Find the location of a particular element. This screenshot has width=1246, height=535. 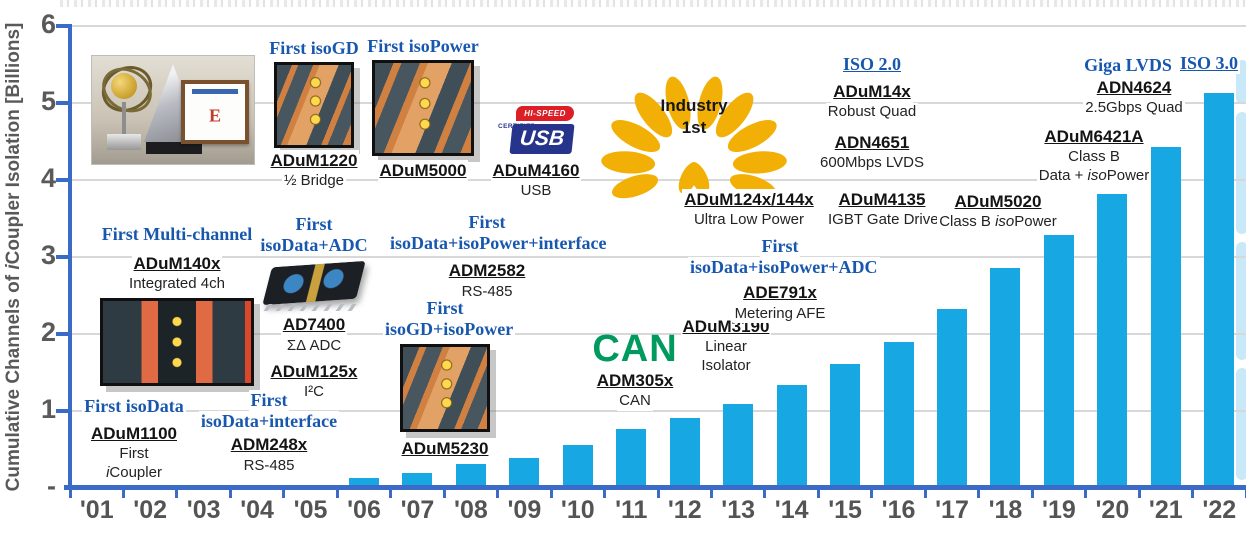

x-tick-label: '10 is located at coordinates (577, 510).